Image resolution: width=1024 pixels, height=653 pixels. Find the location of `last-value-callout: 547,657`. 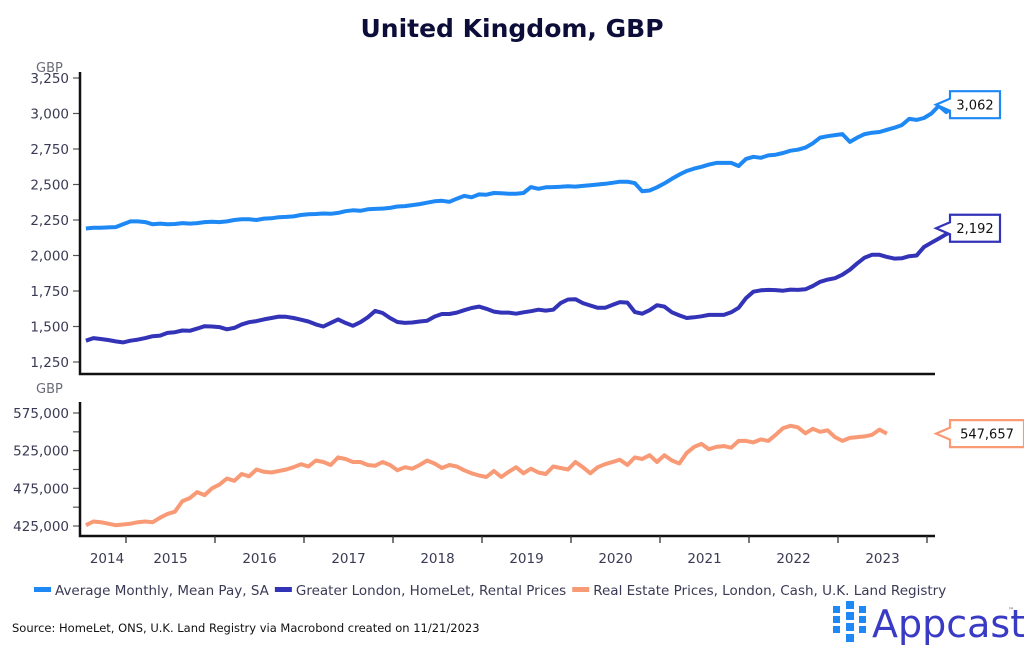

last-value-callout: 547,657 is located at coordinates (978, 433).